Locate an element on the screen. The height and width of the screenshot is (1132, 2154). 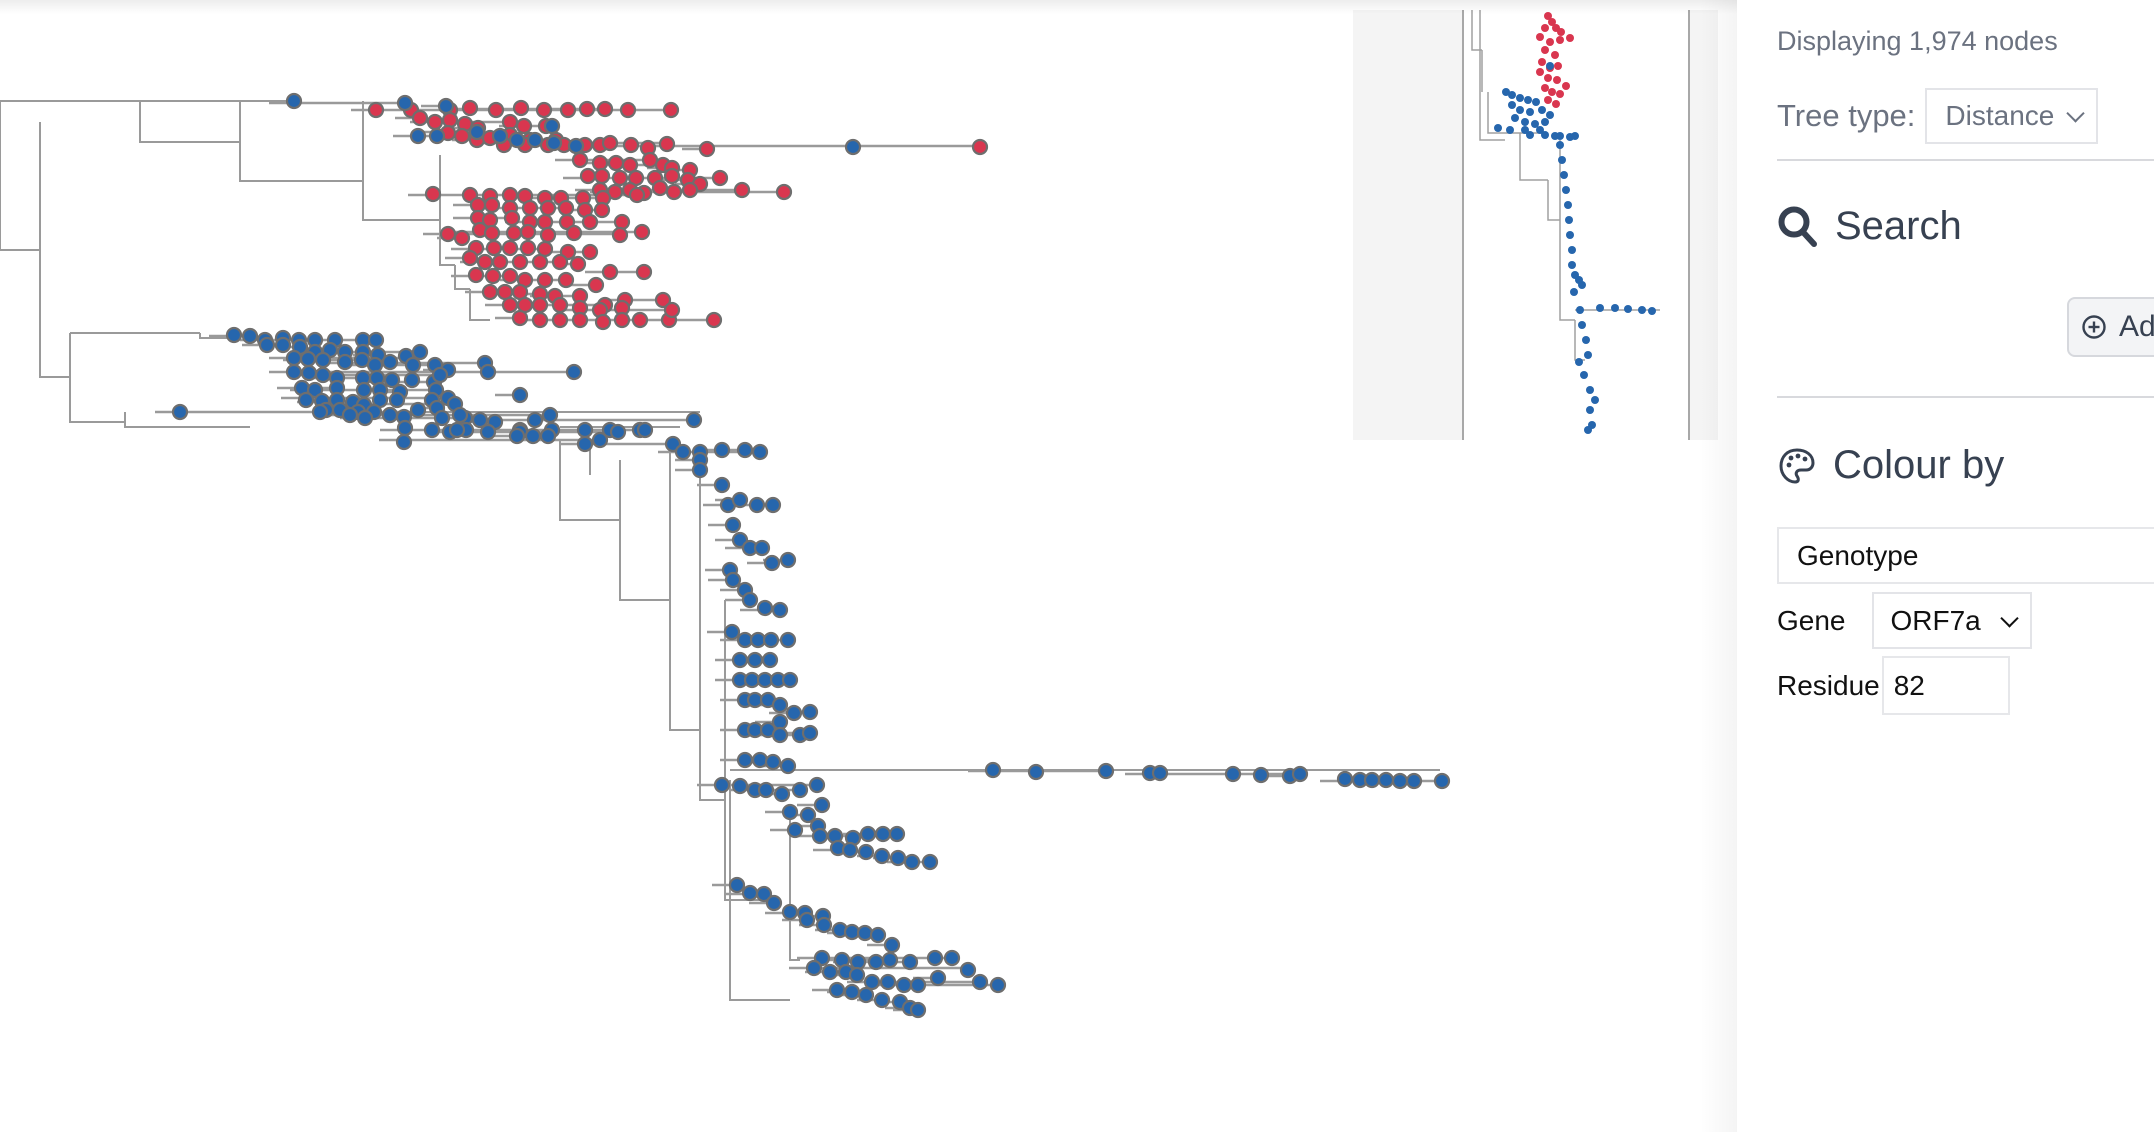
residue-input: 82 is located at coordinates (1945, 685).